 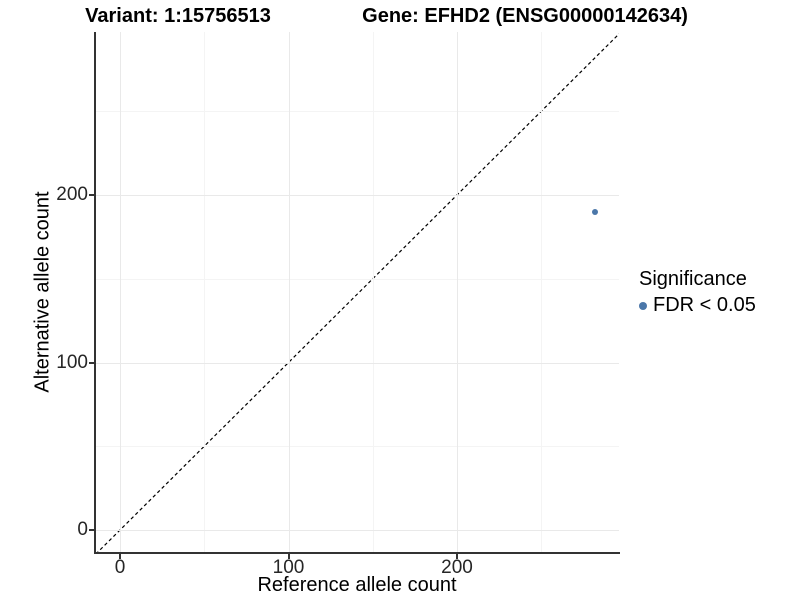 What do you see at coordinates (595, 211) in the screenshot?
I see `data-point` at bounding box center [595, 211].